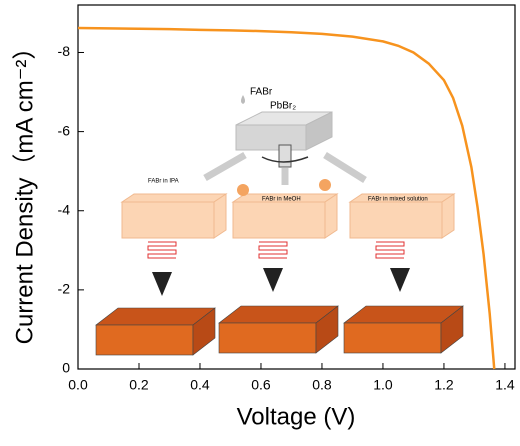 Image resolution: width=520 pixels, height=446 pixels. Describe the element at coordinates (200, 385) in the screenshot. I see `x-tick-label: 0.4` at that location.